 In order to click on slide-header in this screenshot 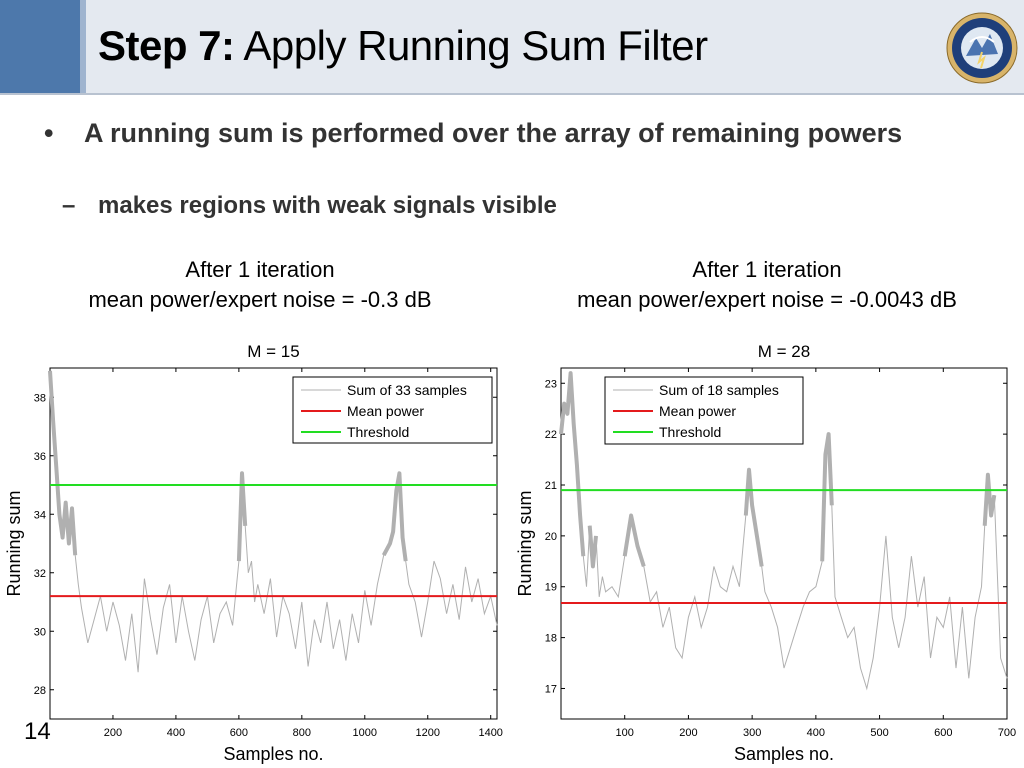, I will do `click(512, 47)`.